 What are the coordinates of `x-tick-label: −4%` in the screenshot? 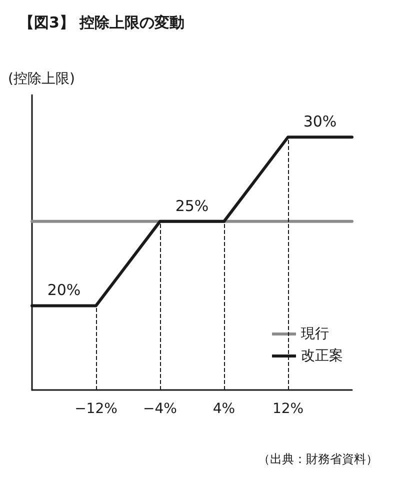 It's located at (160, 409).